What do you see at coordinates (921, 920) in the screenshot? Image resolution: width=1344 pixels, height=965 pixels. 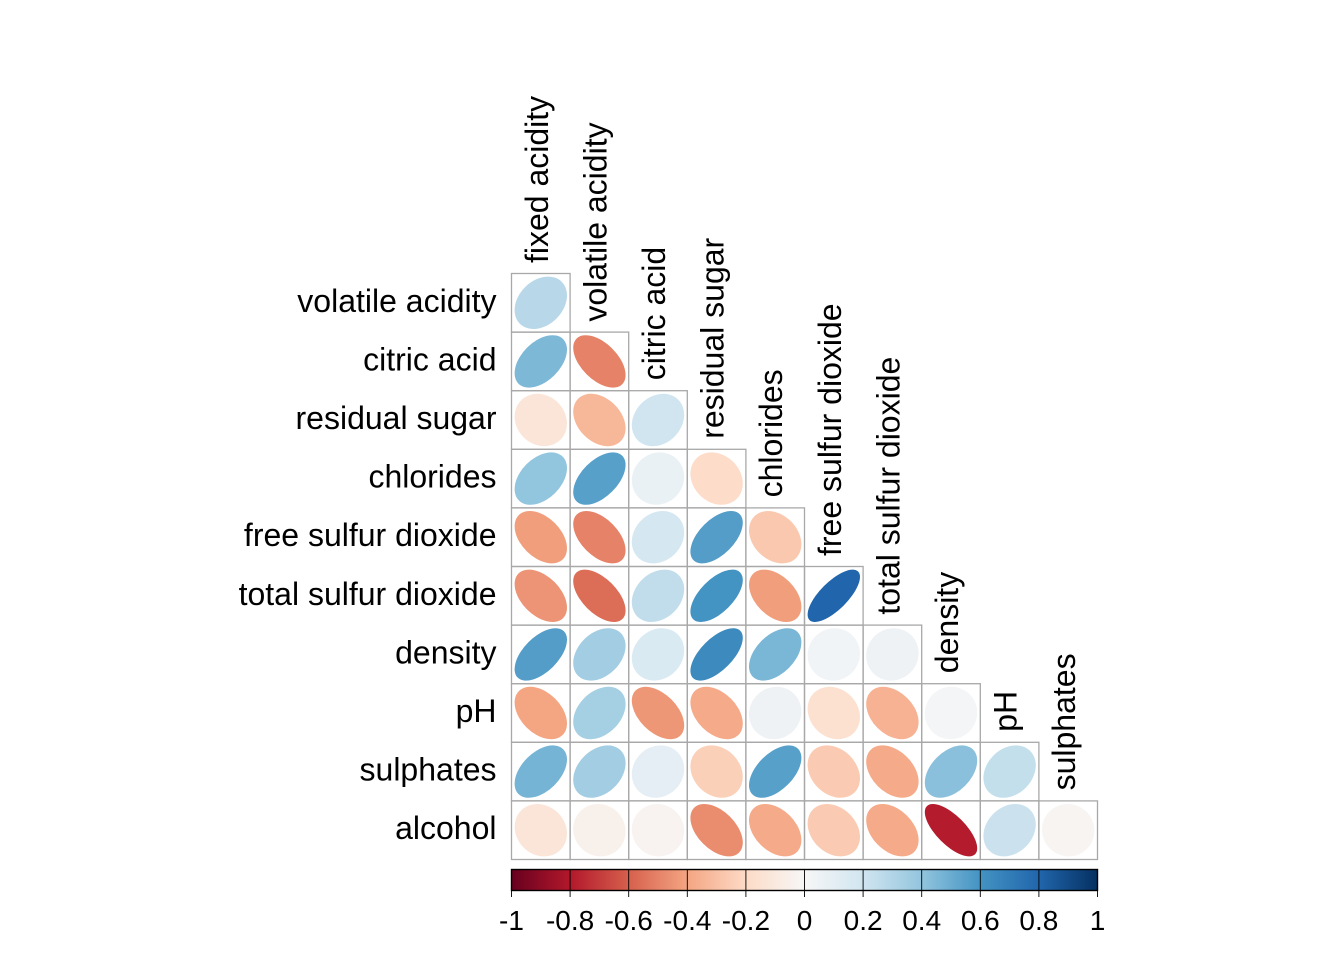 I see `svg-text: 0.4` at bounding box center [921, 920].